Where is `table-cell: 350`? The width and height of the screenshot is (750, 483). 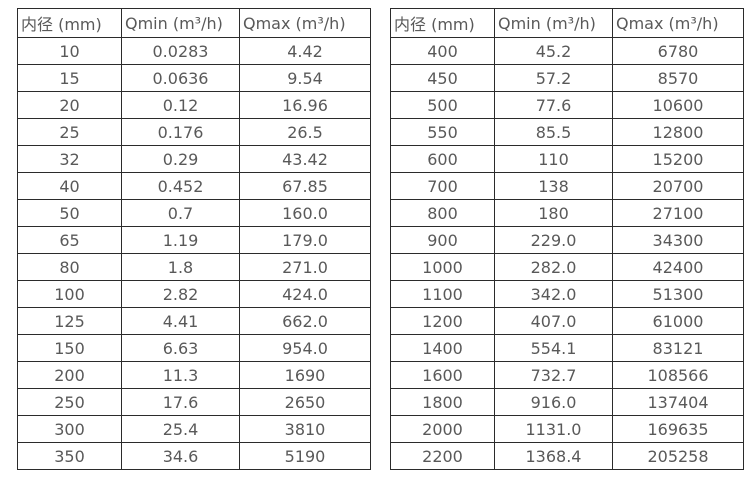 table-cell: 350 is located at coordinates (69, 456).